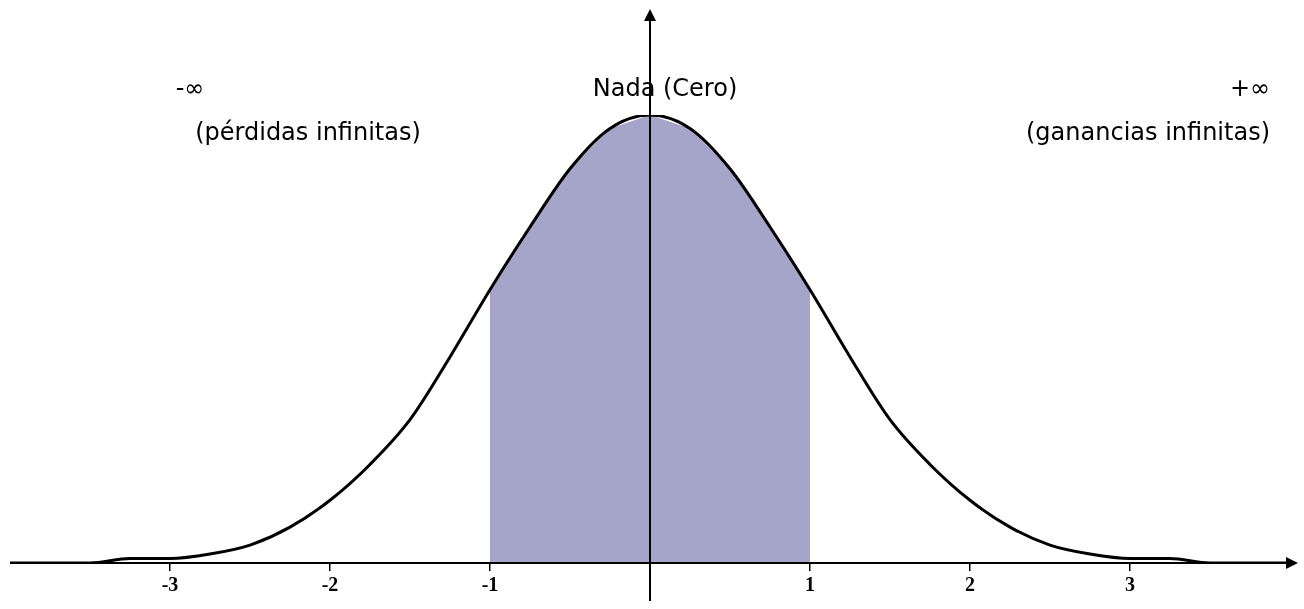 The width and height of the screenshot is (1304, 609). Describe the element at coordinates (810, 584) in the screenshot. I see `x-tick-label: 1` at that location.